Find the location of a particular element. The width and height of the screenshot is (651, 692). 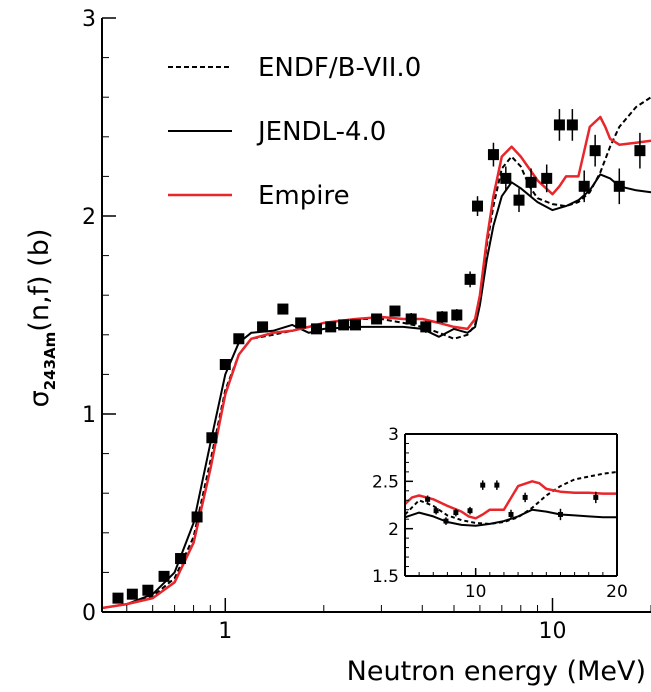

y-axis-title-quantity: (n,f) (b) is located at coordinates (39, 280).